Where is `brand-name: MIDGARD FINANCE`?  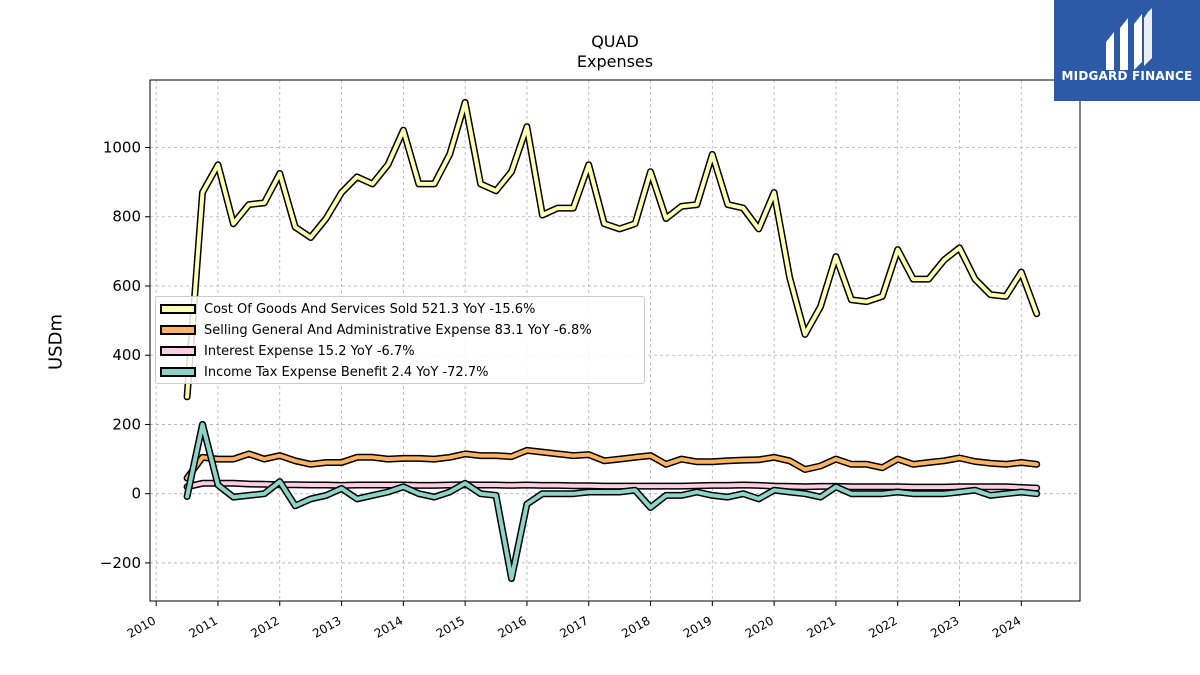
brand-name: MIDGARD FINANCE is located at coordinates (1127, 76).